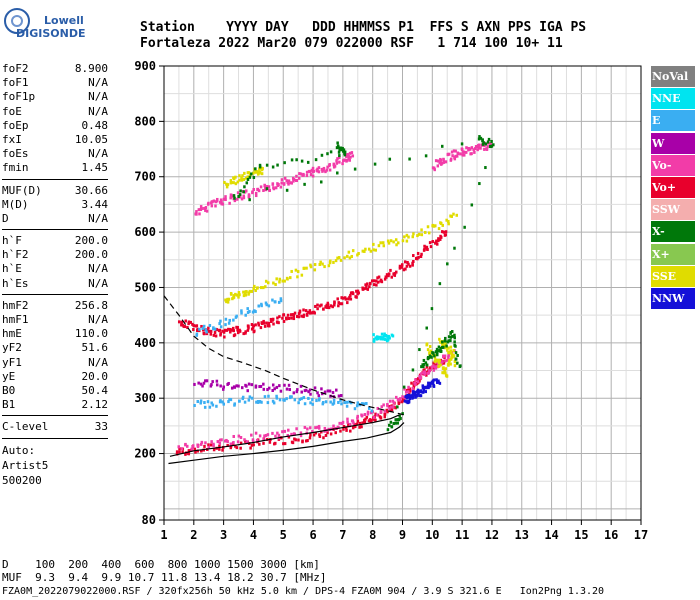 The height and width of the screenshot is (600, 700). Describe the element at coordinates (95, 168) in the screenshot. I see `param-value: 1.45` at that location.